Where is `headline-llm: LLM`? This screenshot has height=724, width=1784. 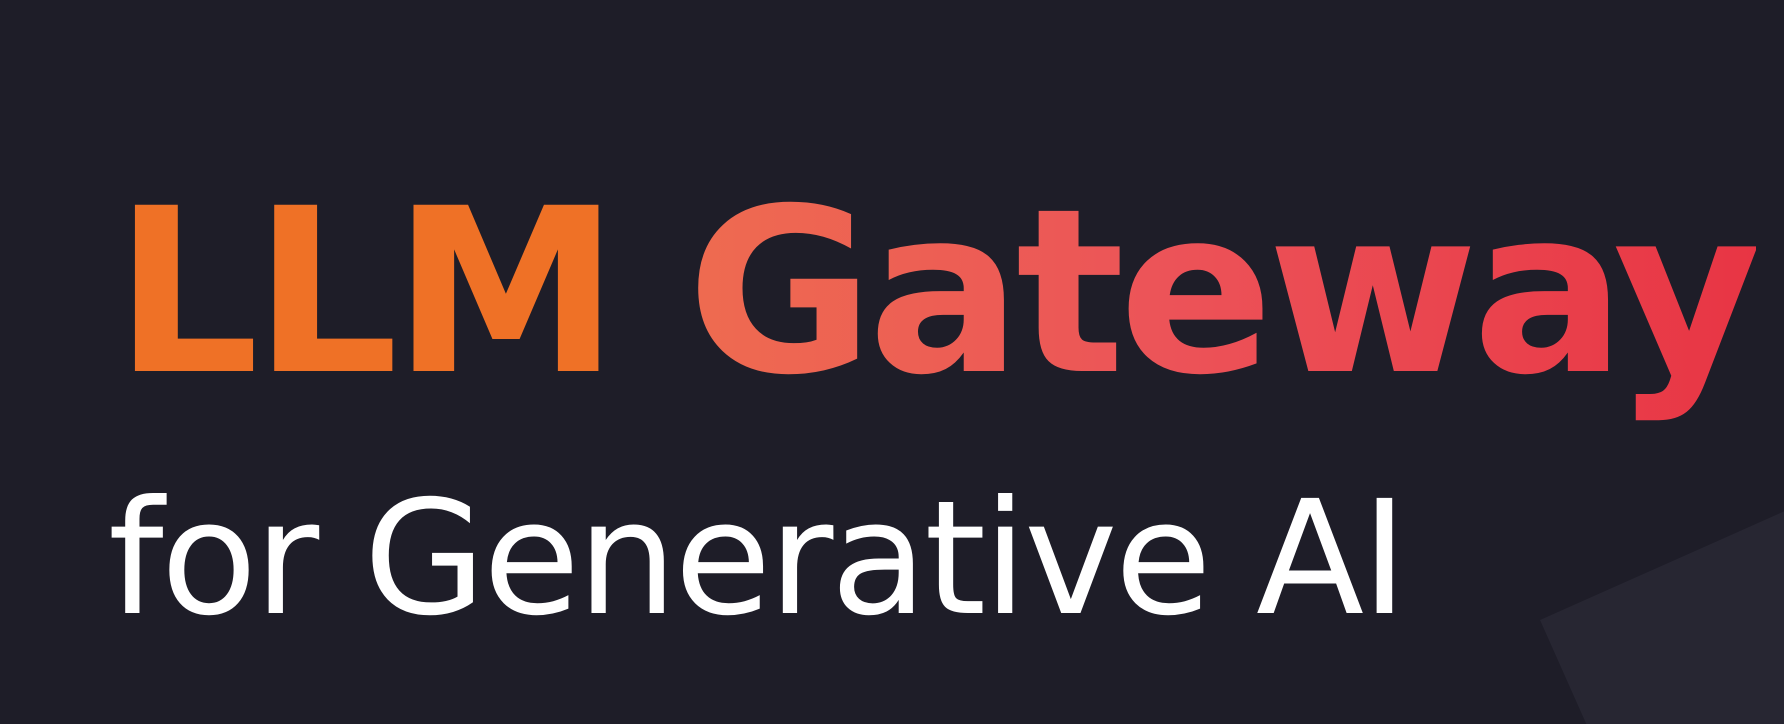 headline-llm: LLM is located at coordinates (366, 292).